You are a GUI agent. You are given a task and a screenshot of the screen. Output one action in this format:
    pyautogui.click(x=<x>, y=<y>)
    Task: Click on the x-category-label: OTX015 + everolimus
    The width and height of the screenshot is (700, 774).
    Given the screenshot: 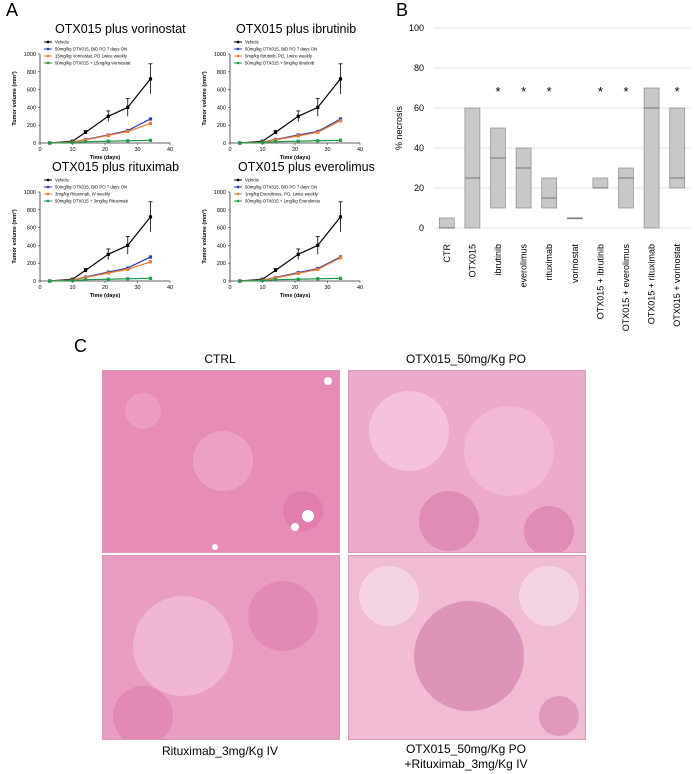 What is the action you would take?
    pyautogui.click(x=626, y=288)
    